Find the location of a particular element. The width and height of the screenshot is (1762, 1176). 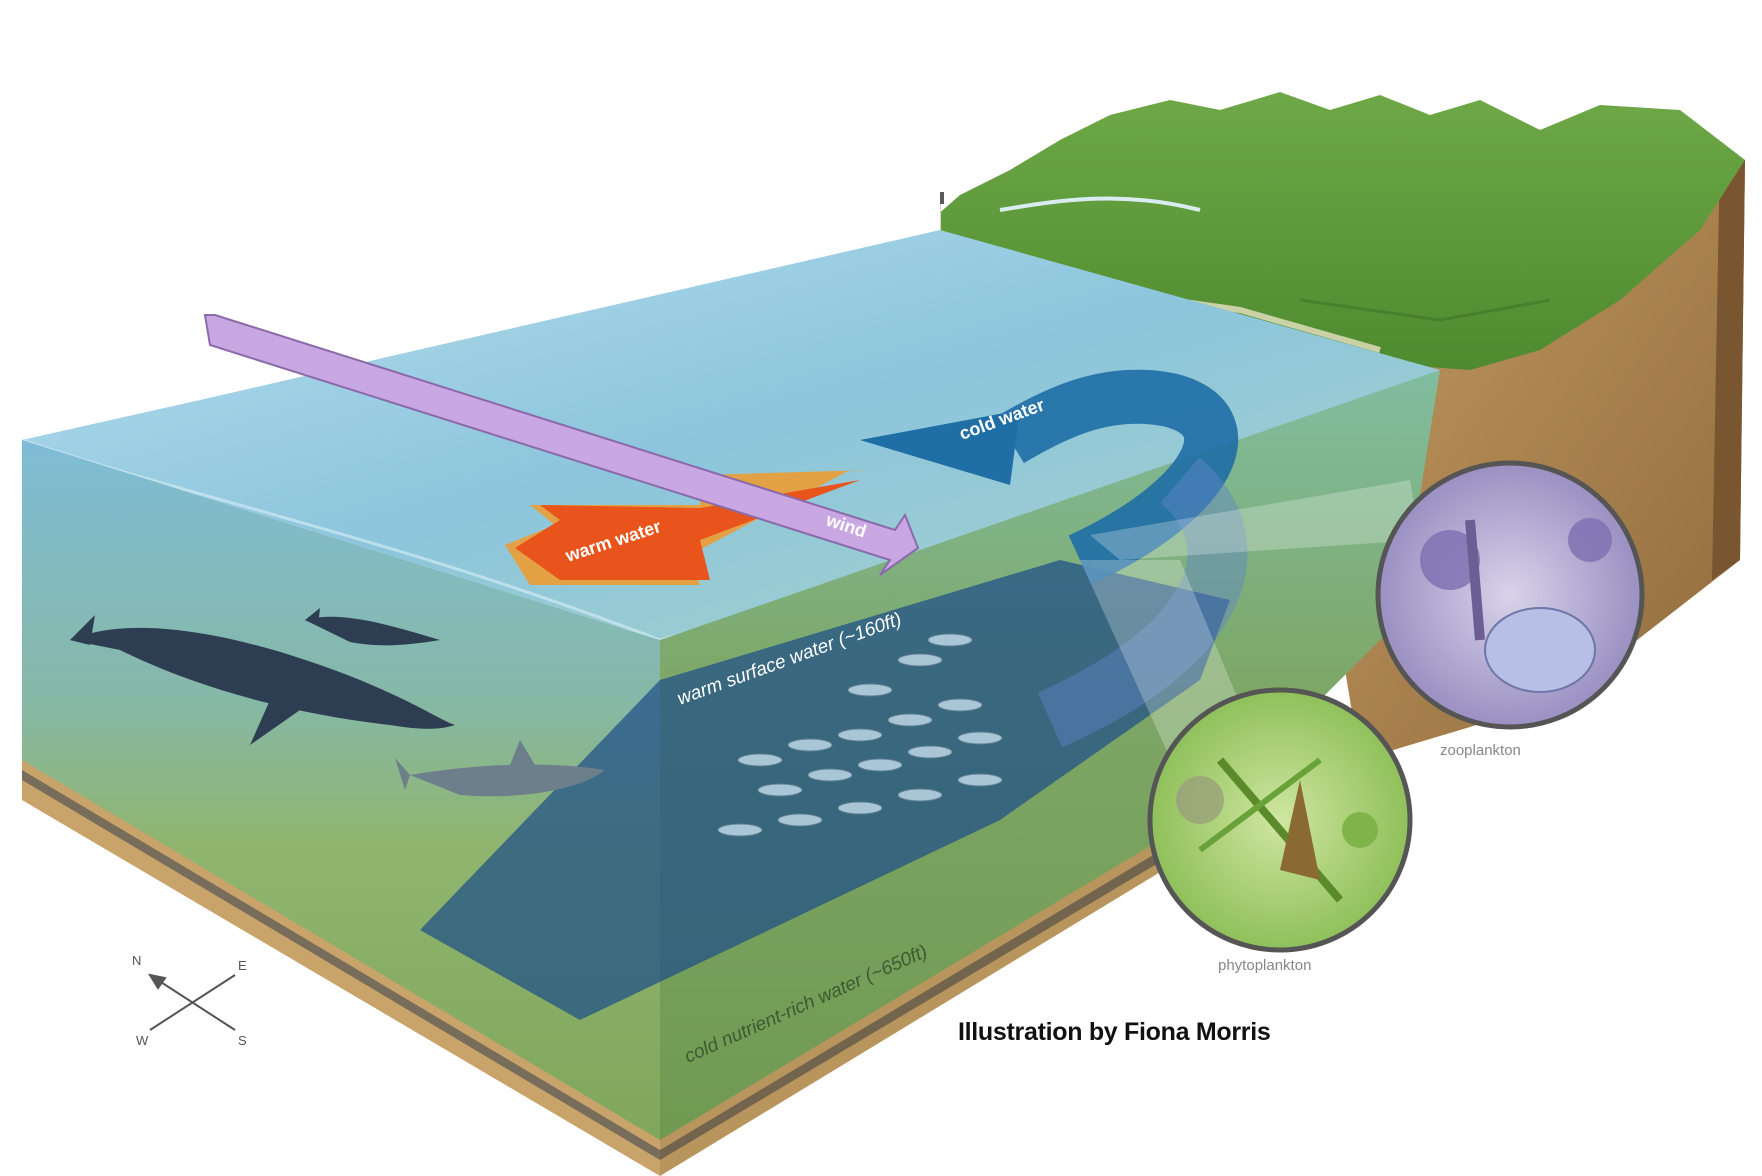

shark is located at coordinates (500, 768).